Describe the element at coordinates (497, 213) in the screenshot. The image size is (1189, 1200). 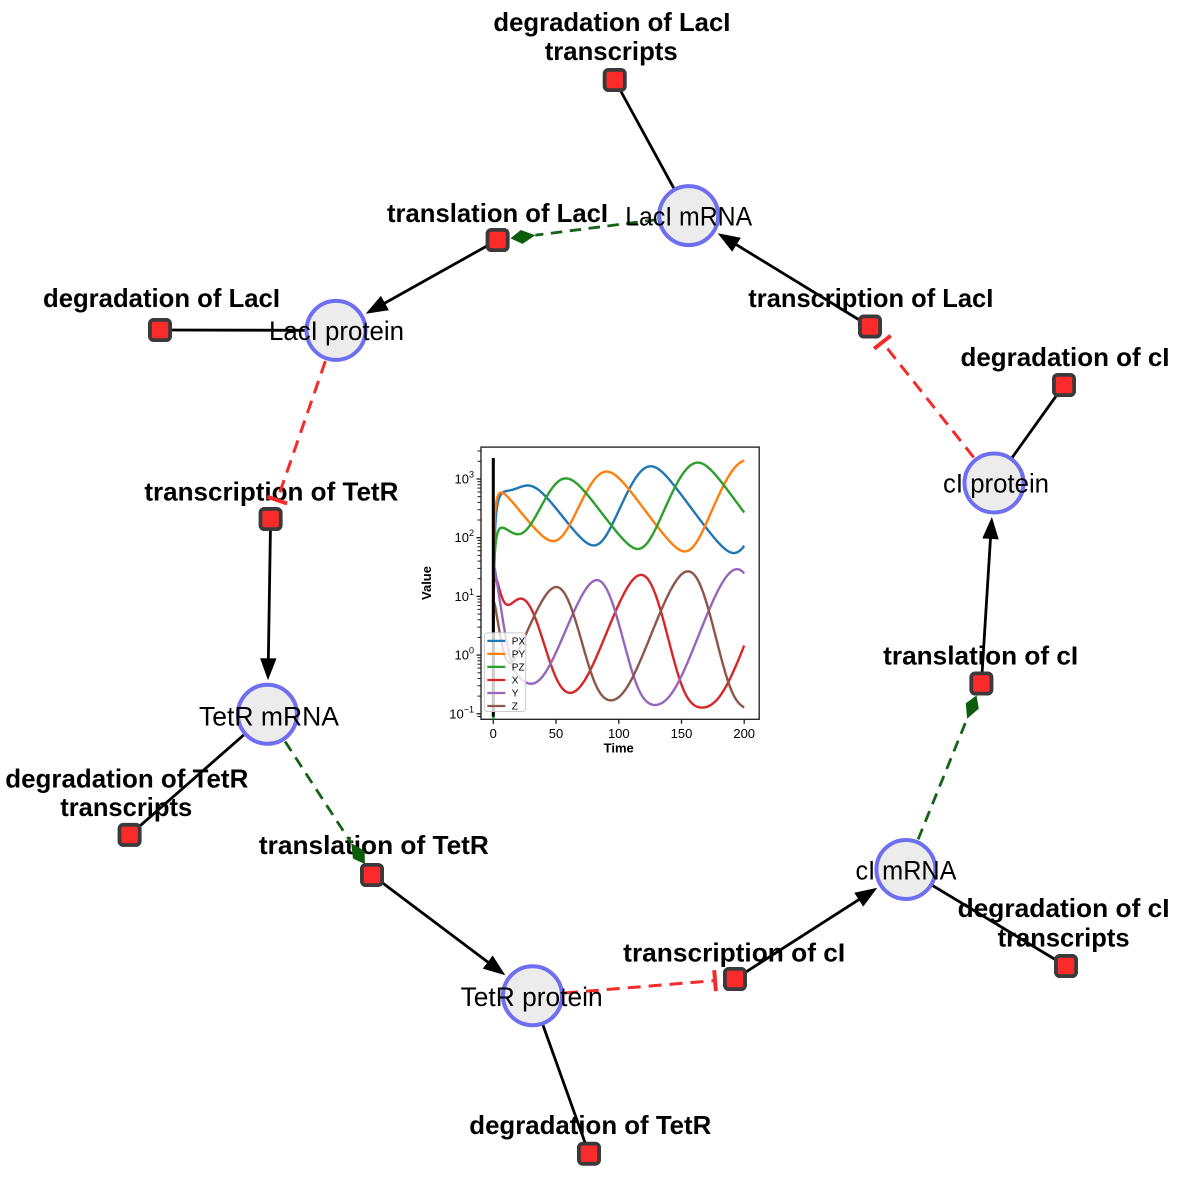
I see `svg-text: translation of LacI` at that location.